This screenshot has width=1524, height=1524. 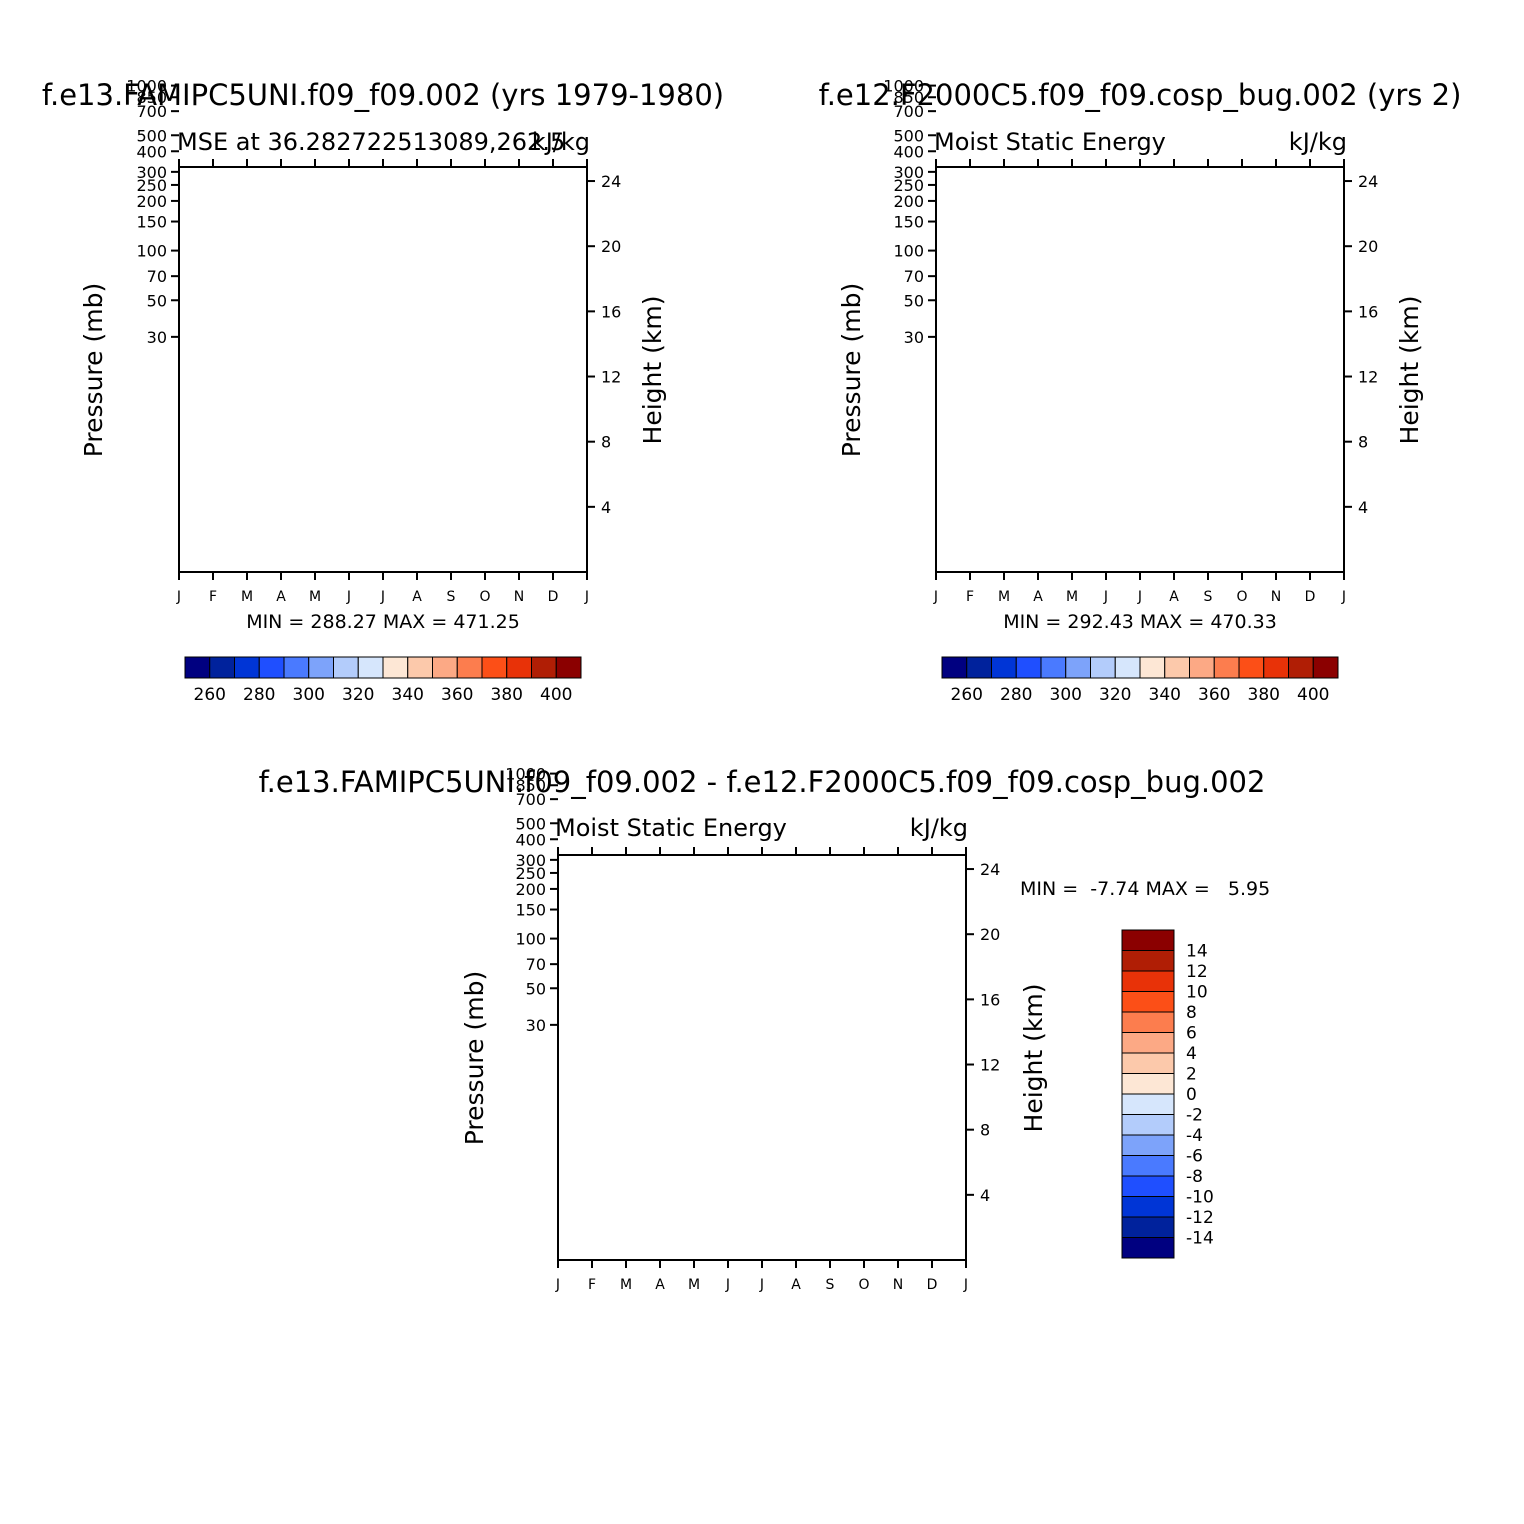 I want to click on y-tick-label: 50, so click(x=536, y=988).